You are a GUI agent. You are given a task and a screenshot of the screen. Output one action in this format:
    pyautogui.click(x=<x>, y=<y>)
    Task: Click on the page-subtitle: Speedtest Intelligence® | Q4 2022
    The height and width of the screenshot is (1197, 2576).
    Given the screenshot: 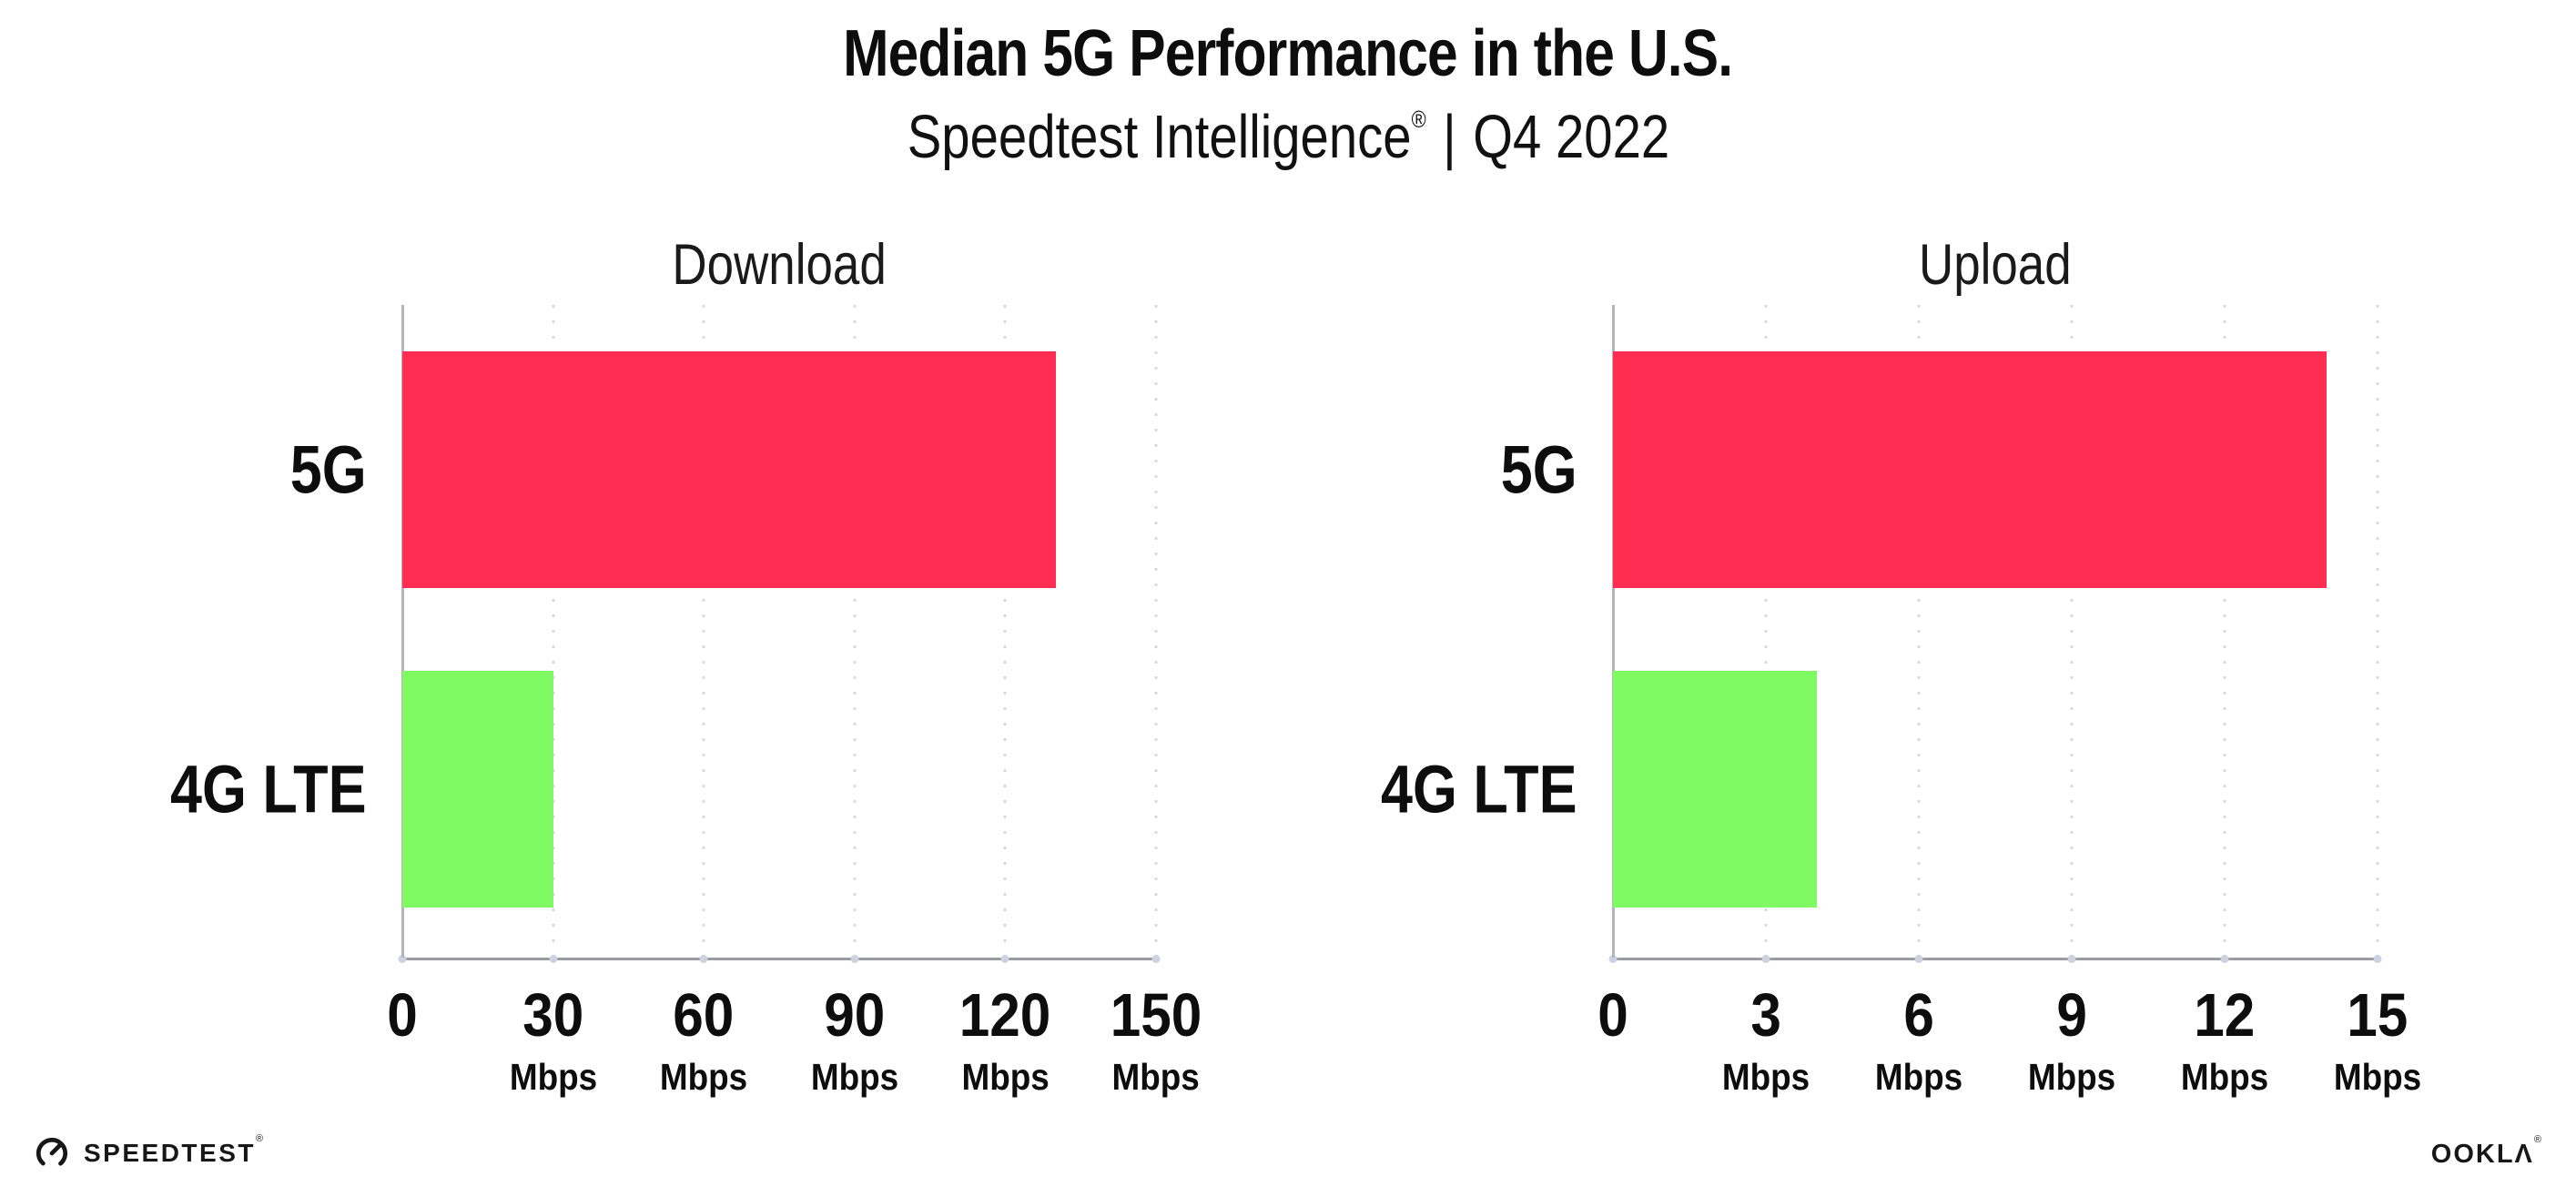 What is the action you would take?
    pyautogui.click(x=1288, y=137)
    